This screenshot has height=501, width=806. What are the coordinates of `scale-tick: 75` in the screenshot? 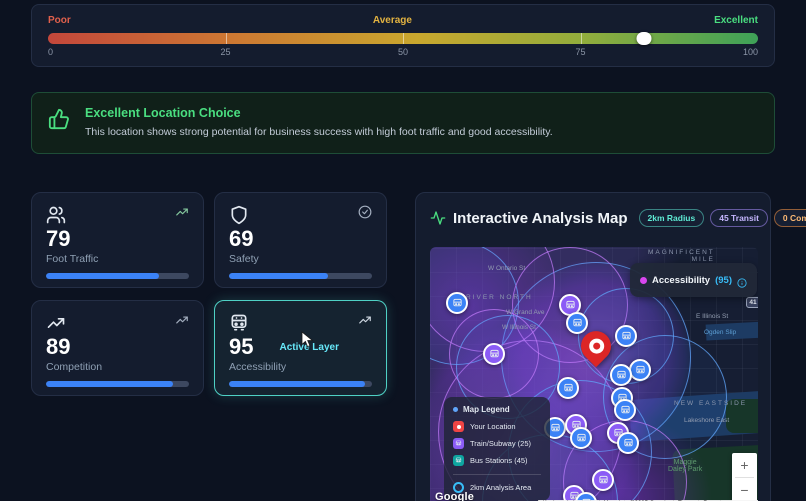 It's located at (580, 52).